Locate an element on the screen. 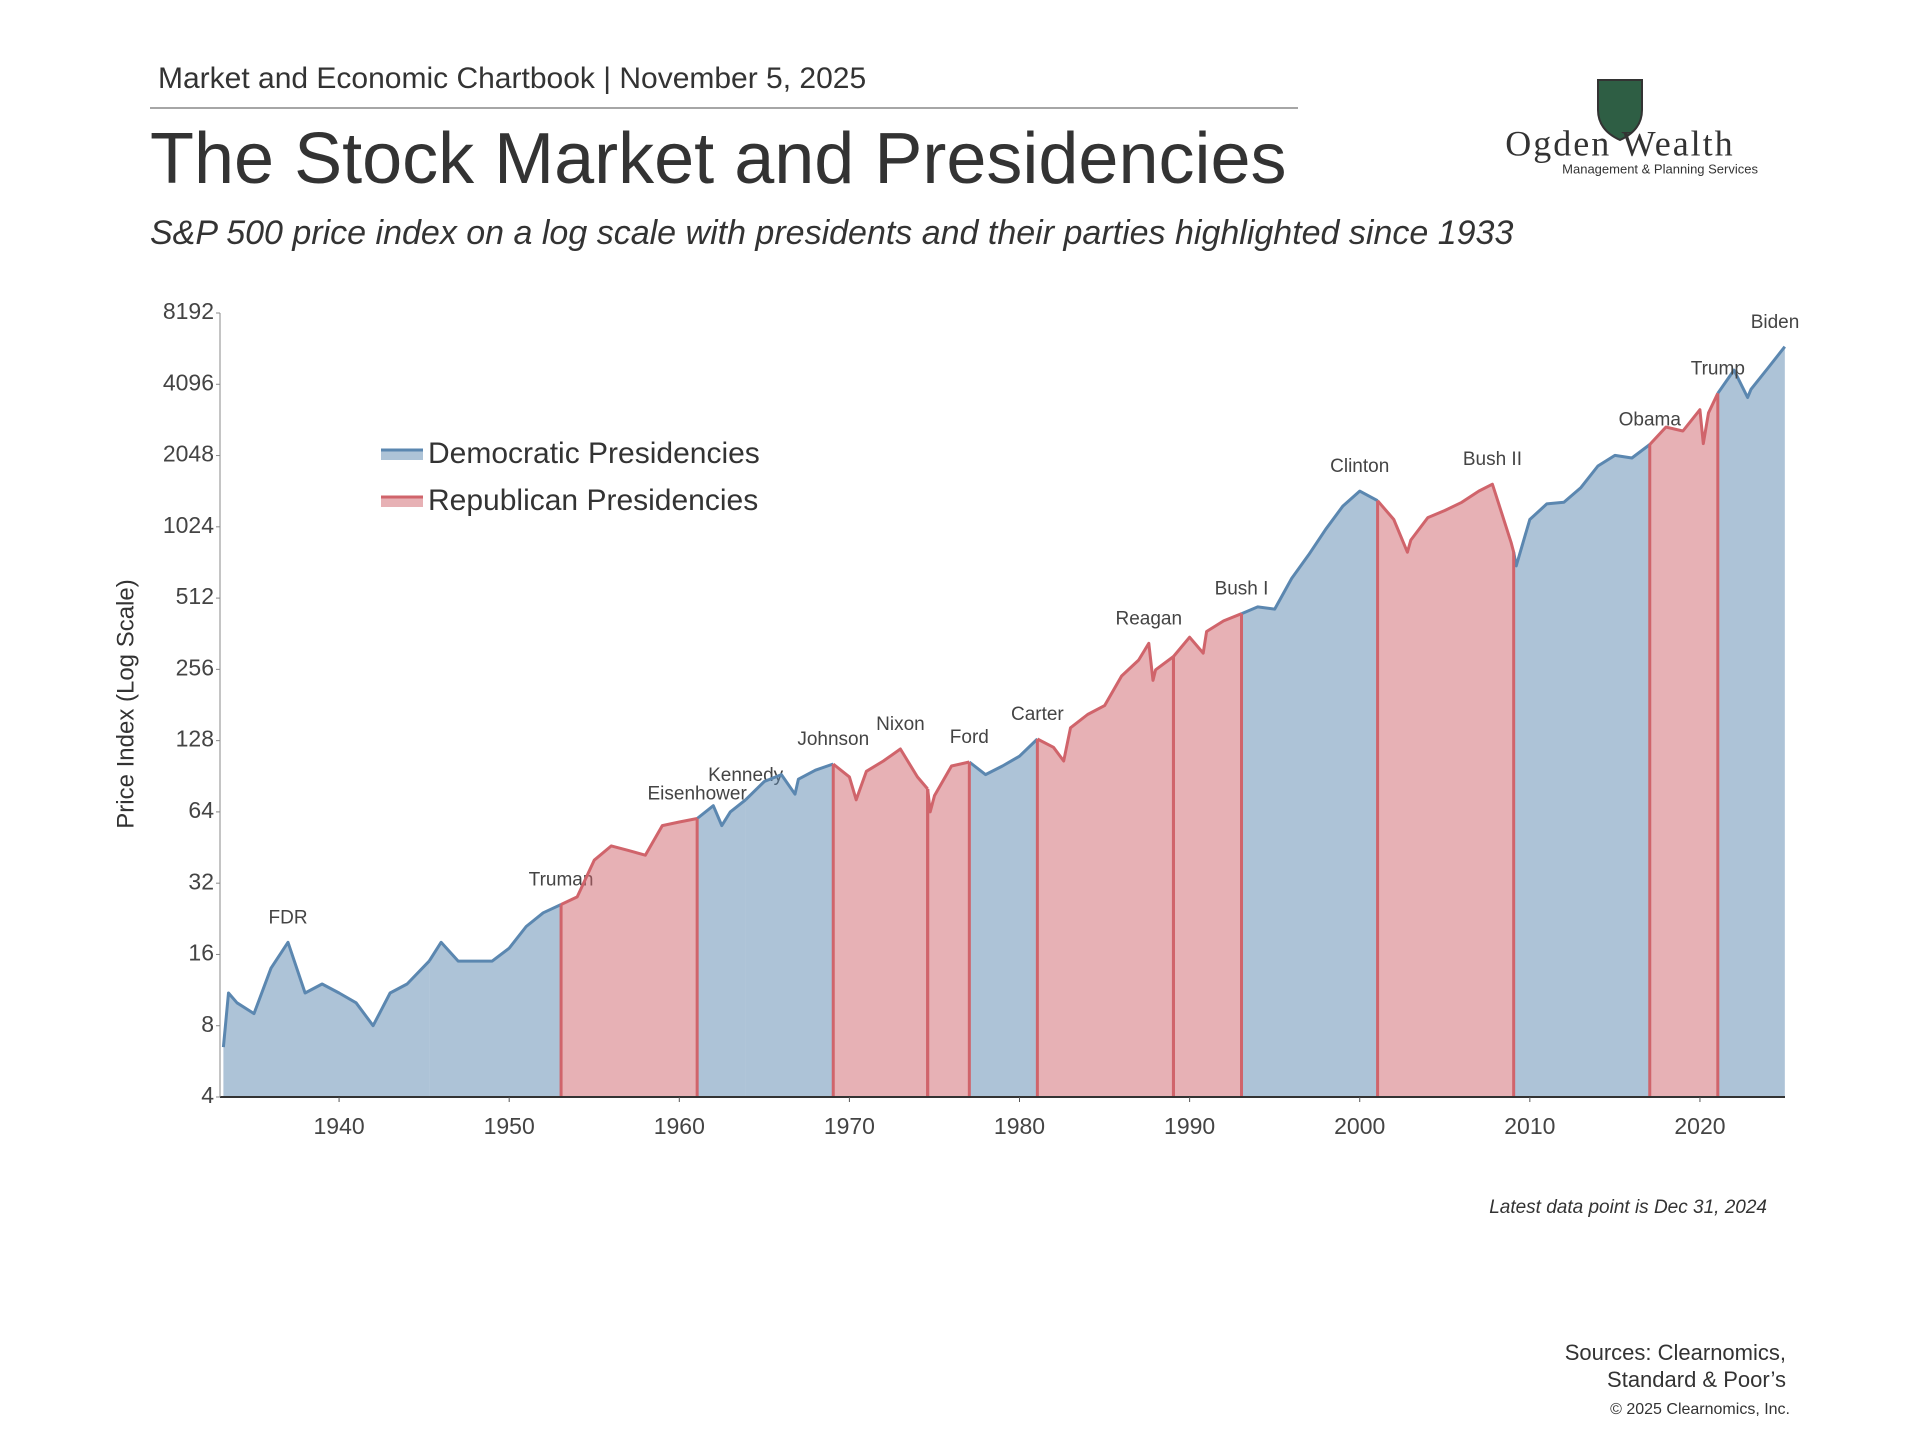 This screenshot has height=1440, width=1920. x-tick-label: 1970 is located at coordinates (849, 1126).